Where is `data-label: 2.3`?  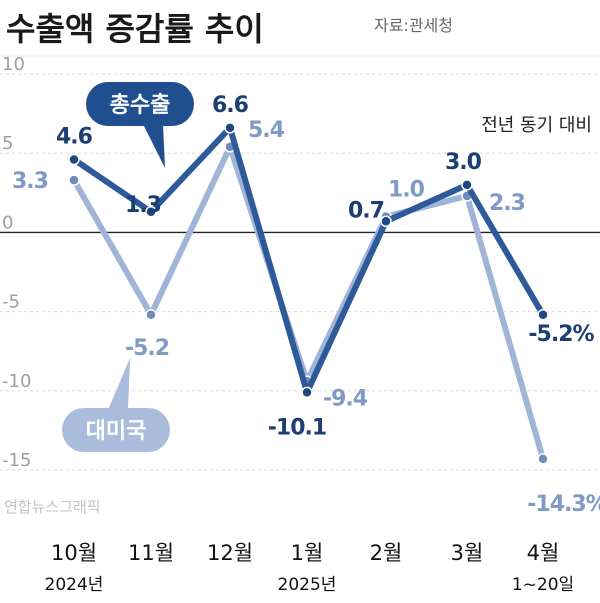 data-label: 2.3 is located at coordinates (507, 203).